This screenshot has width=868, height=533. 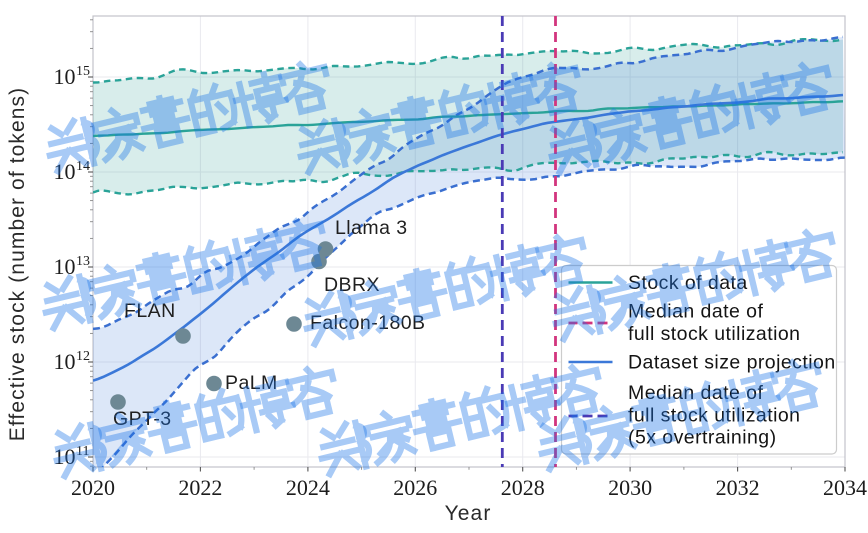 I want to click on svg-text: 2028, so click(x=523, y=487).